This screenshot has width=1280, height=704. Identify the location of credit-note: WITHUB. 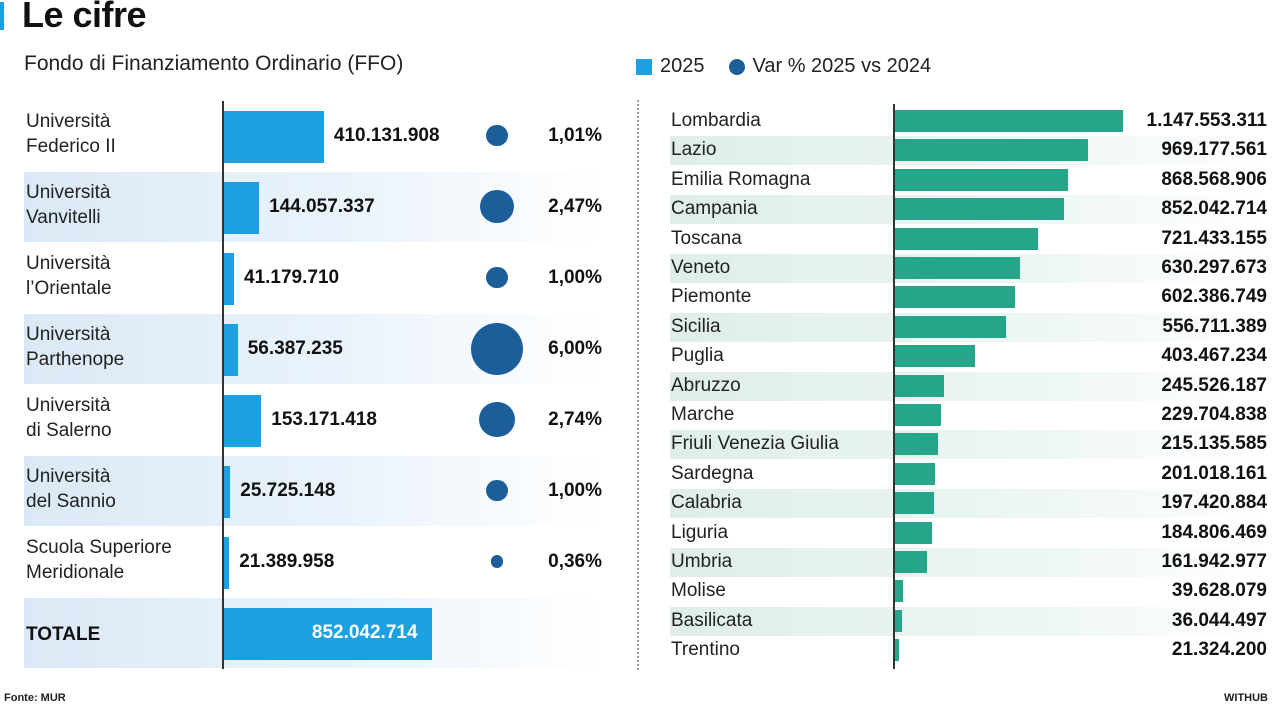
(1246, 698).